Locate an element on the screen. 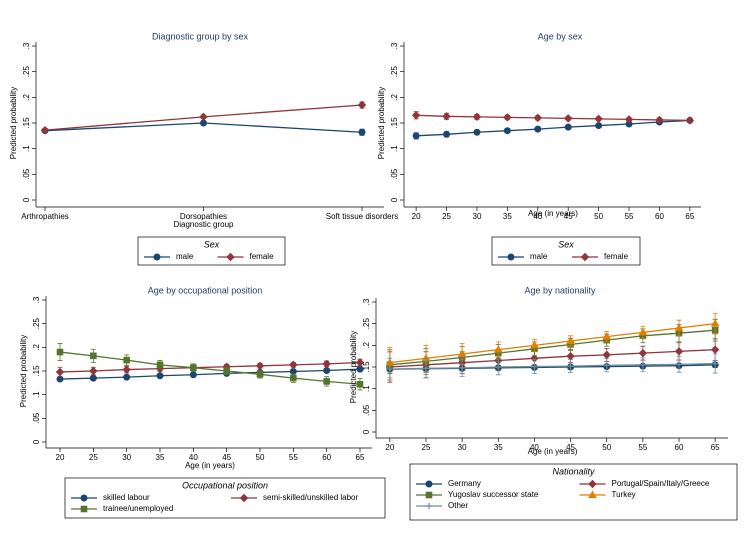  x-tick-label: 40 is located at coordinates (537, 216).